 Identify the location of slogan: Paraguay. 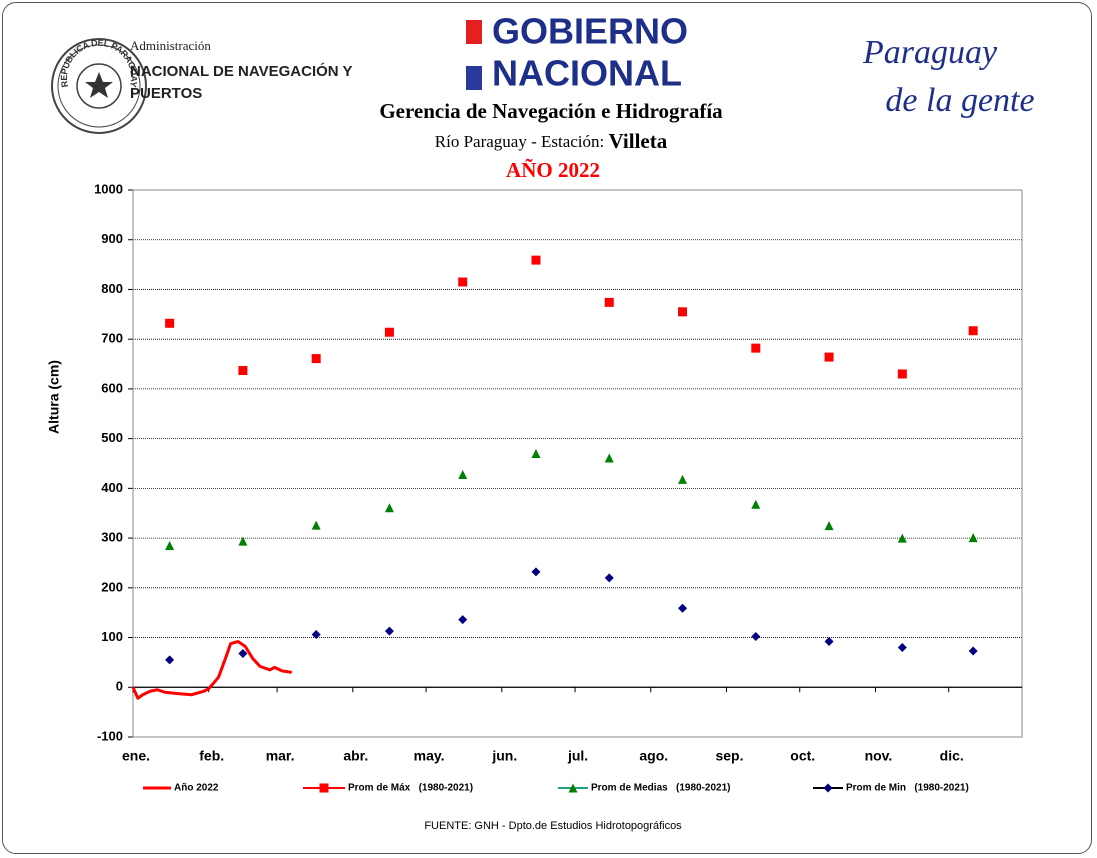
(930, 52).